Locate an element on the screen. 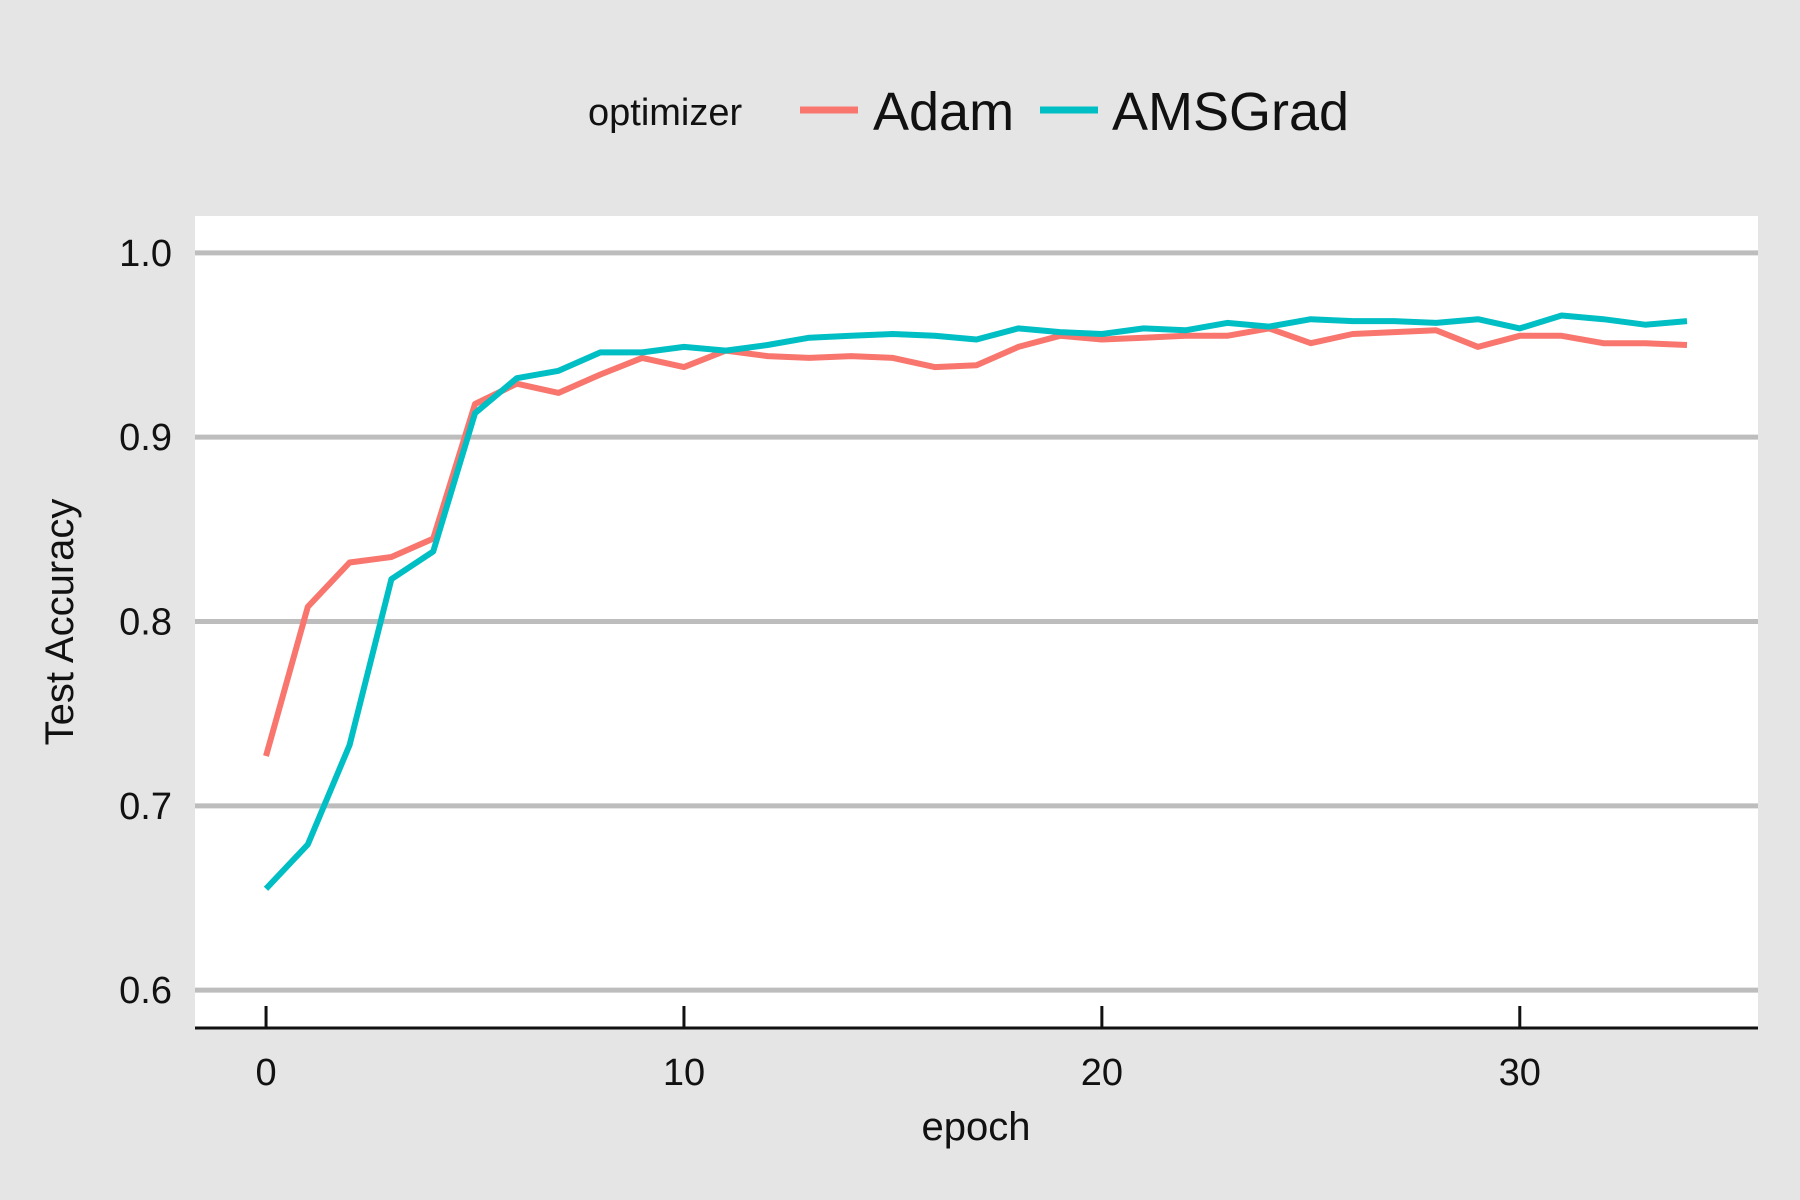 This screenshot has width=1800, height=1200. x-axis-title: epoch is located at coordinates (976, 1127).